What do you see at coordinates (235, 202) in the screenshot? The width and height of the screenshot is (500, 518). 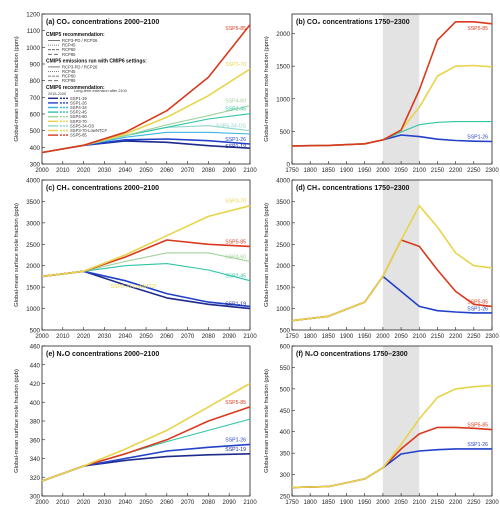 I see `series-label: SSP3-70` at bounding box center [235, 202].